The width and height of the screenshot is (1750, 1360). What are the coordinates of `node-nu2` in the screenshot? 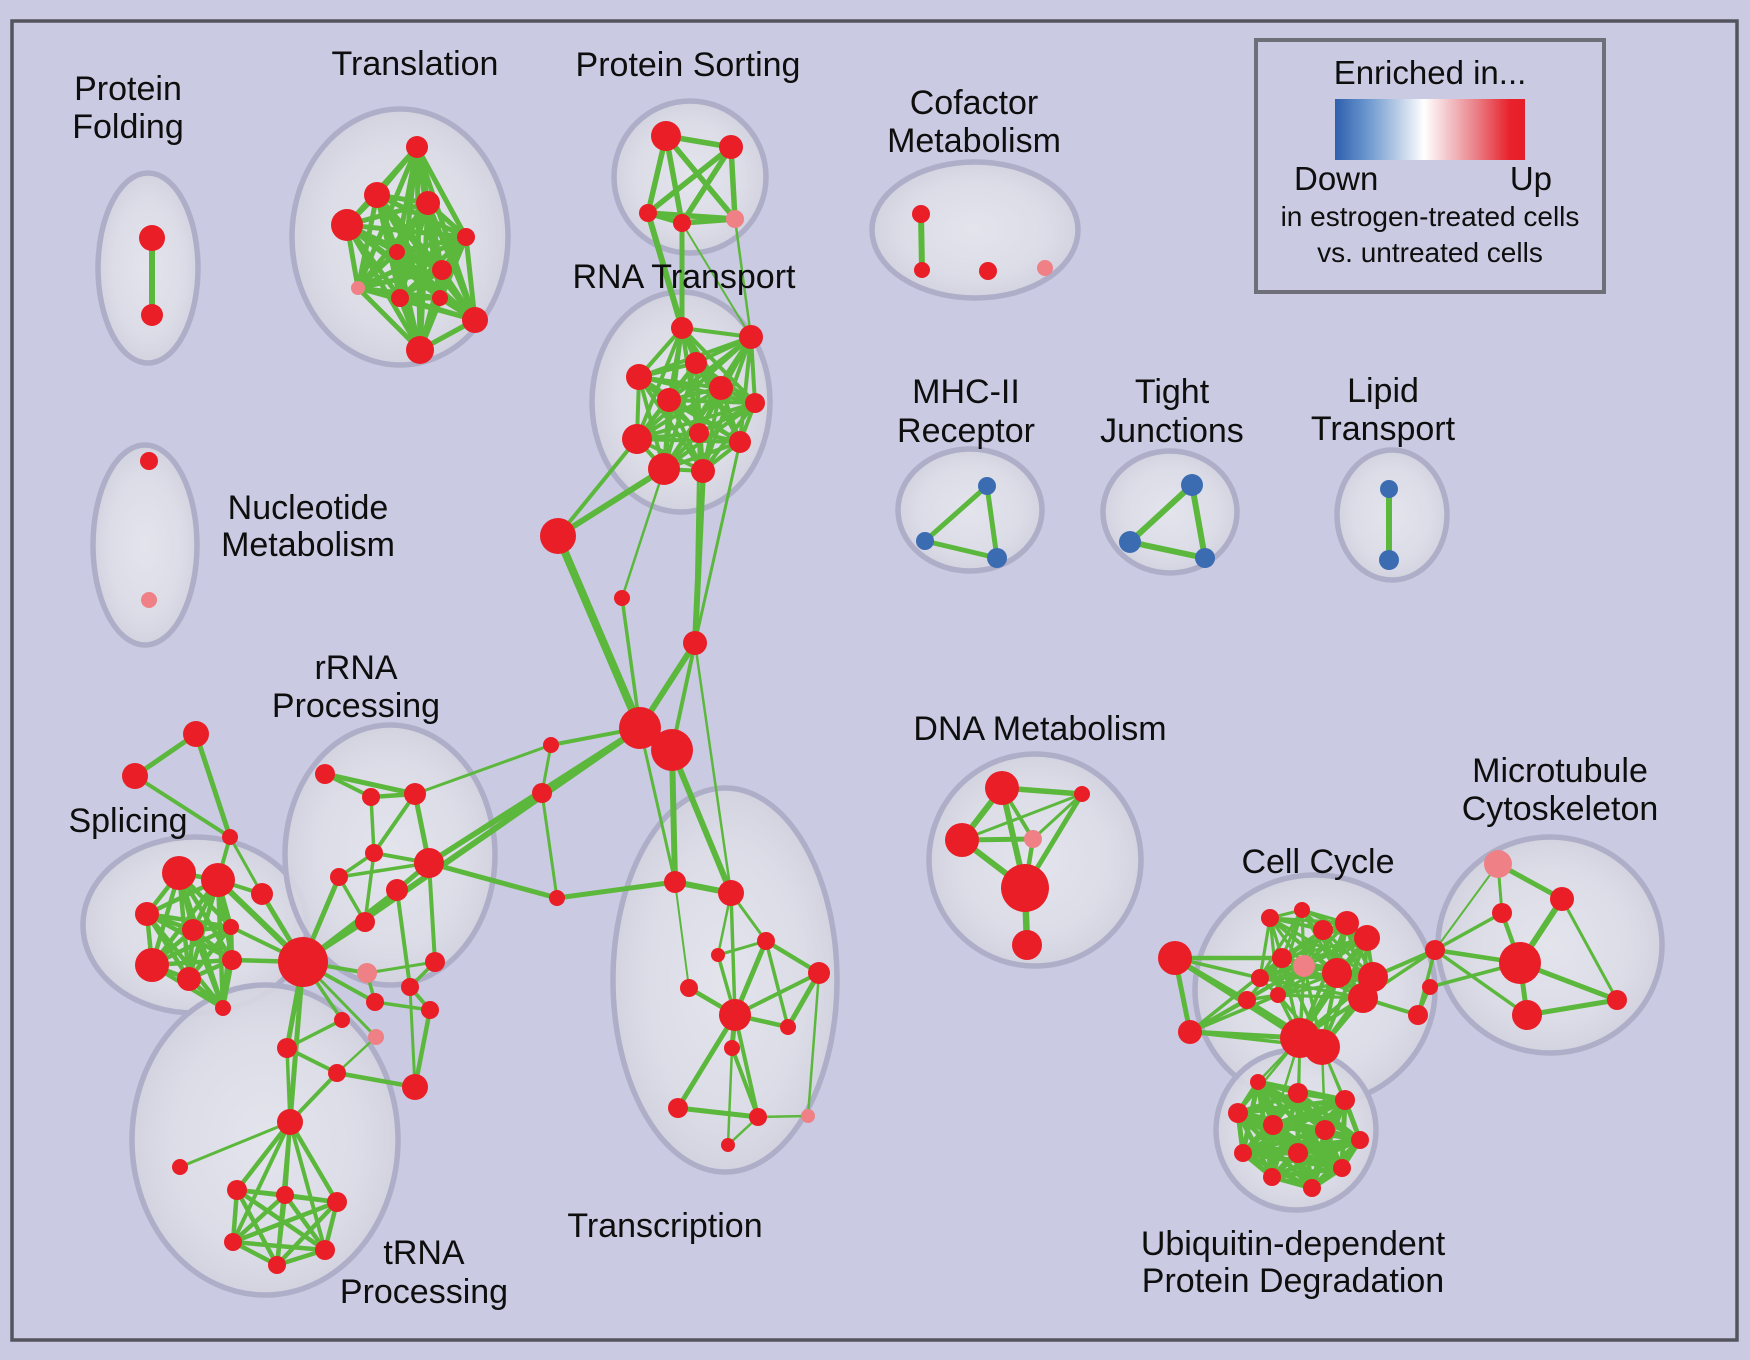 It's located at (149, 600).